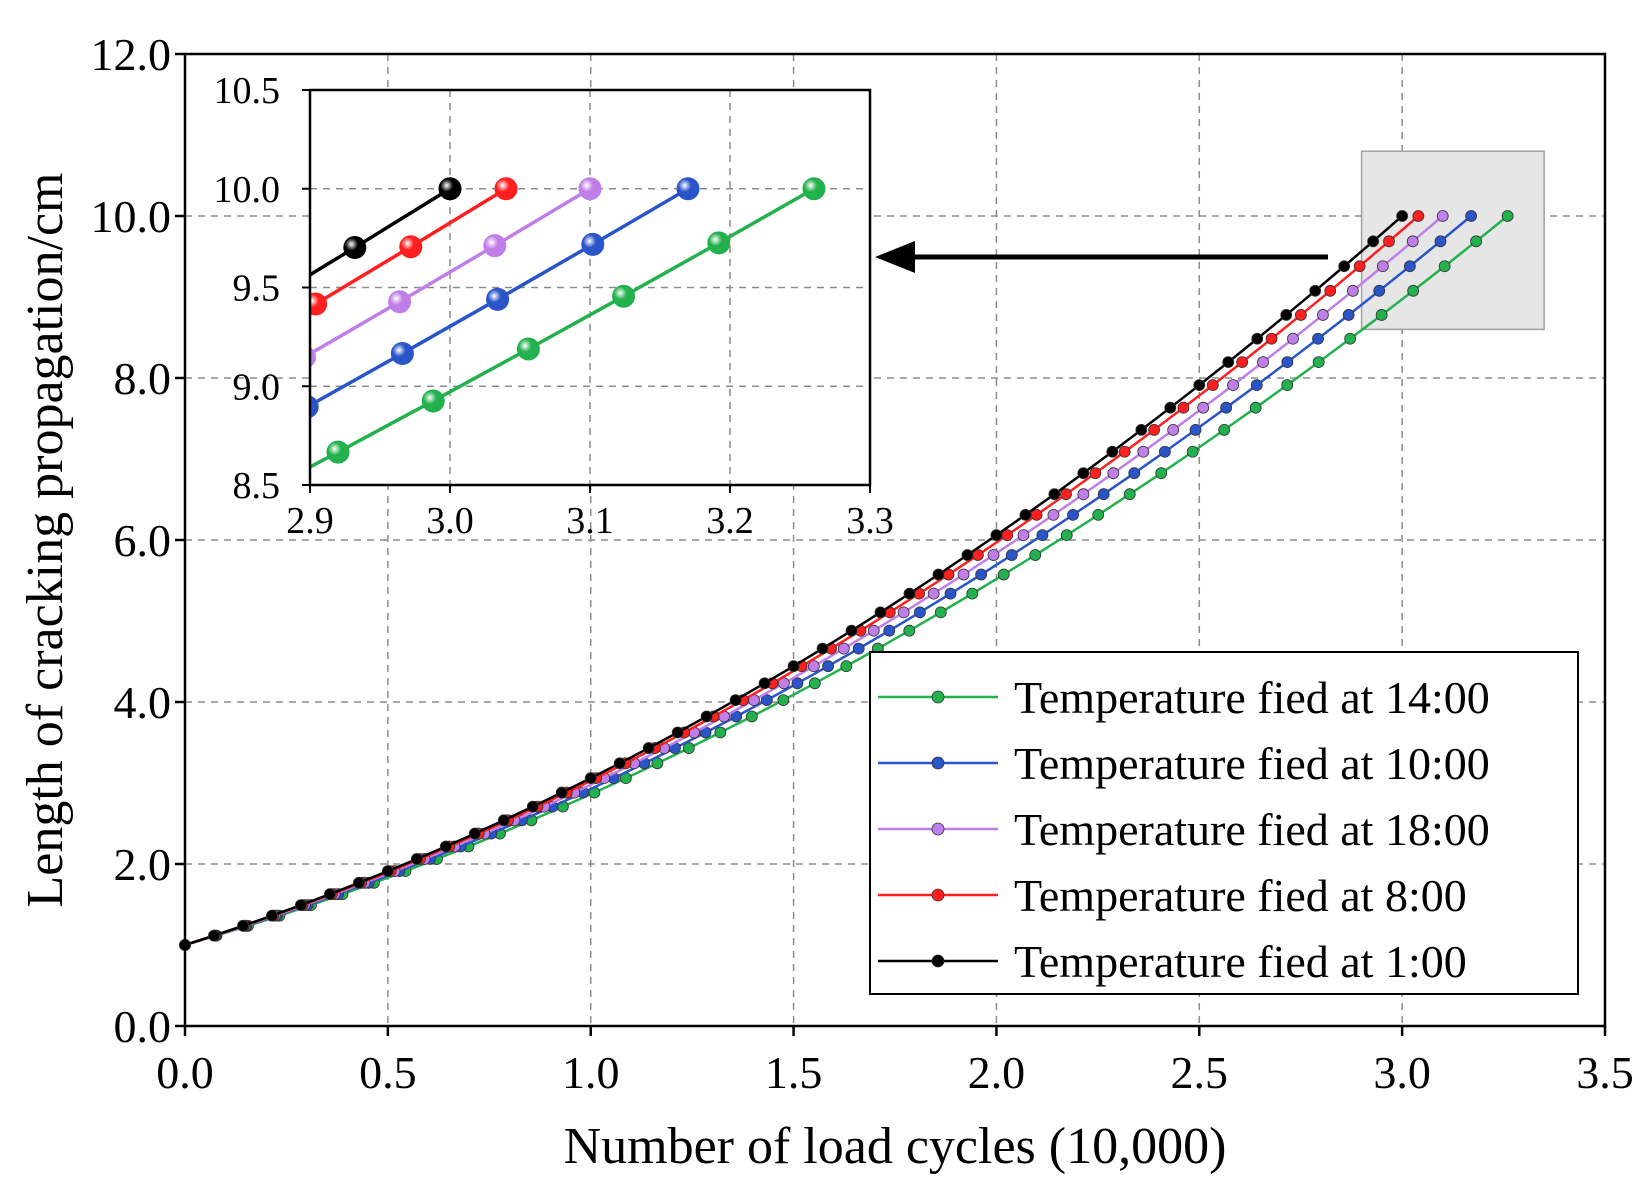 The width and height of the screenshot is (1649, 1191). I want to click on x-tick-label: 0.5, so click(388, 1072).